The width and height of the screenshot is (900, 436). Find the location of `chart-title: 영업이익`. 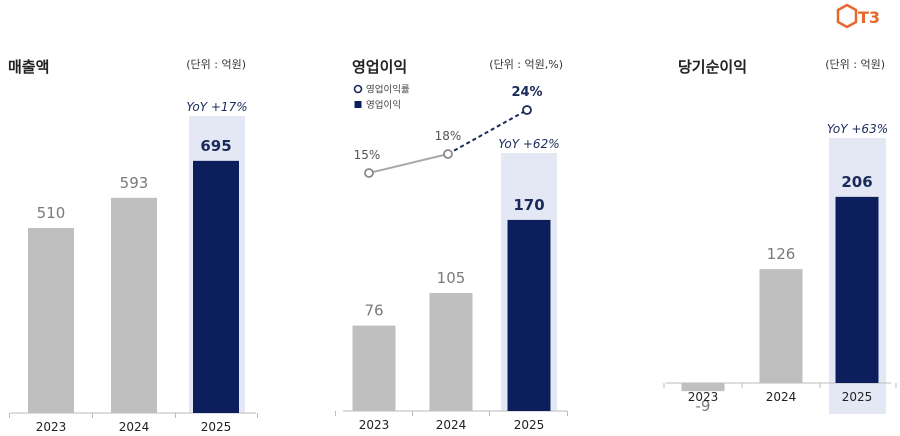

chart-title: 영업이익 is located at coordinates (379, 67).